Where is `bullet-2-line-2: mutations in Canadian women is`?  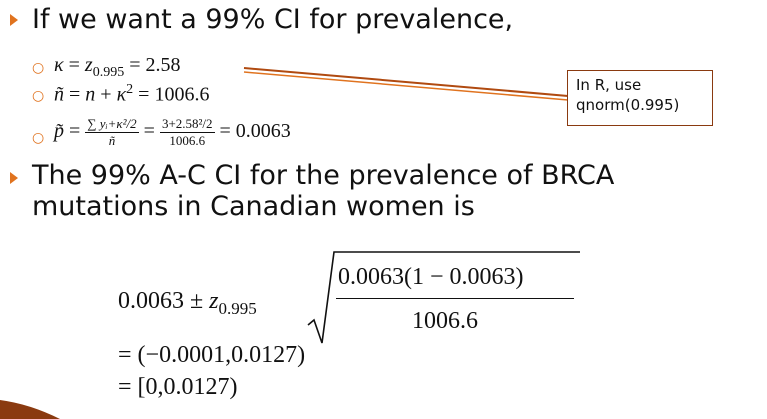 bullet-2-line-2: mutations in Canadian women is is located at coordinates (253, 206).